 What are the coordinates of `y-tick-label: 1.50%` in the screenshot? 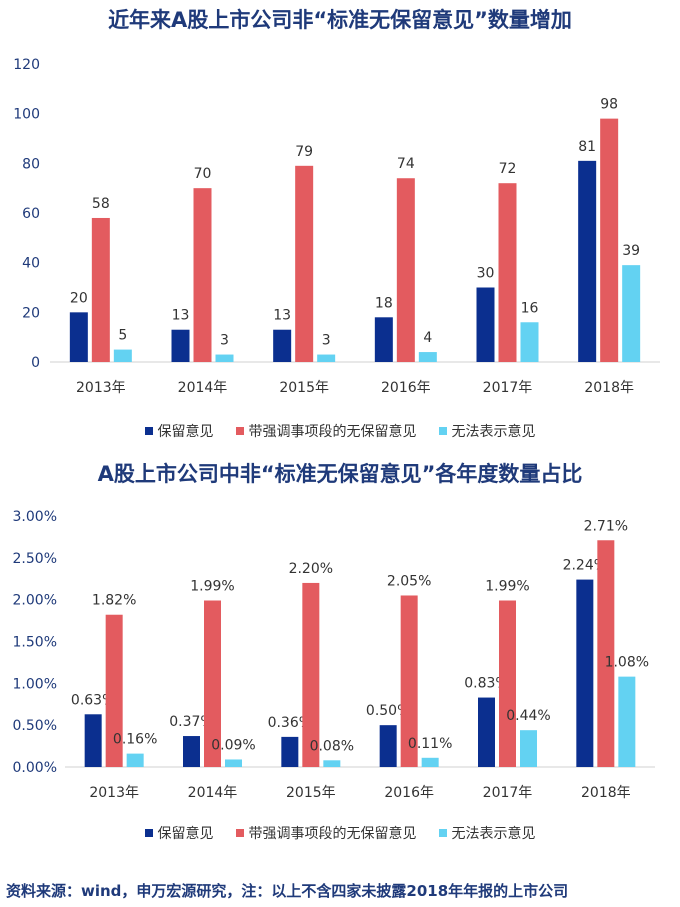 It's located at (35, 643).